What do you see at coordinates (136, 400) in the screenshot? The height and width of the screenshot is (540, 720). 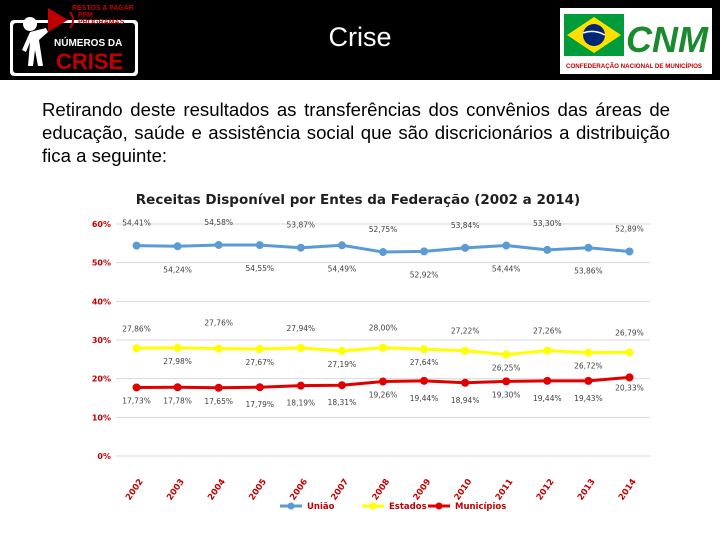 I see `data-label: 17,73%` at bounding box center [136, 400].